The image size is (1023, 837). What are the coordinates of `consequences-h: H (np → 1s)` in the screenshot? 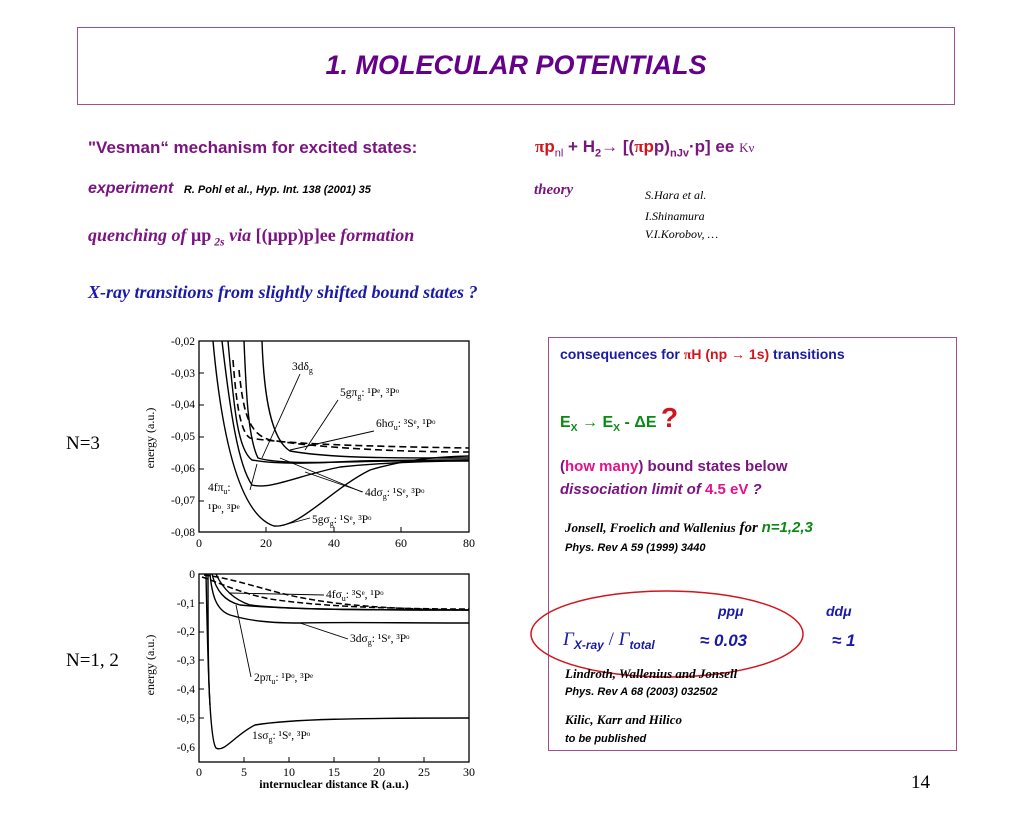 It's located at (730, 354).